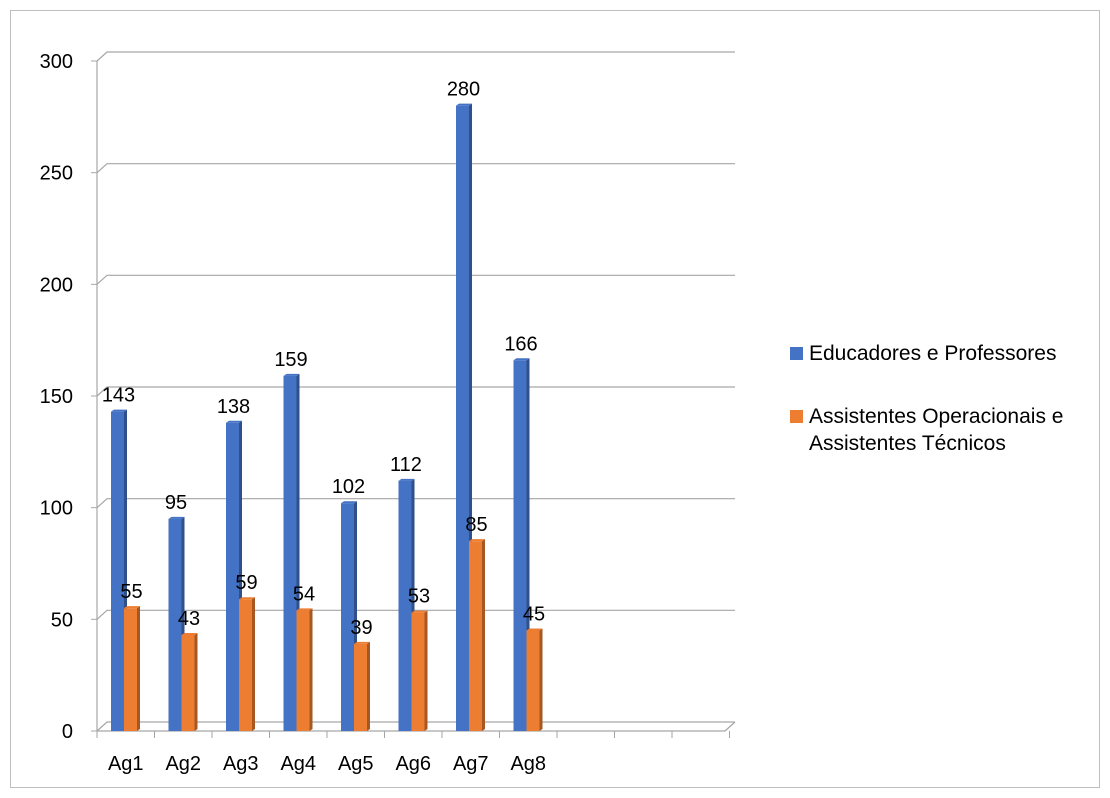 The height and width of the screenshot is (798, 1110). I want to click on data-label: 138, so click(233, 407).